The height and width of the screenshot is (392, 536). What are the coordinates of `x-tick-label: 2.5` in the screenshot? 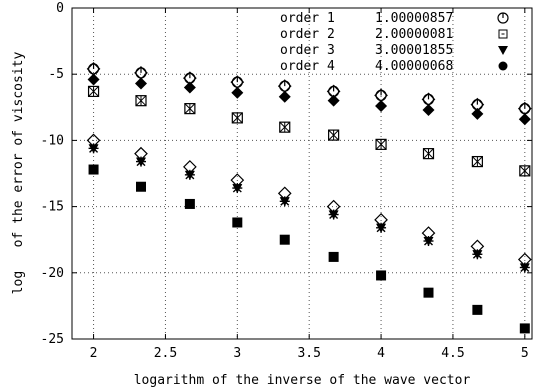 It's located at (165, 353).